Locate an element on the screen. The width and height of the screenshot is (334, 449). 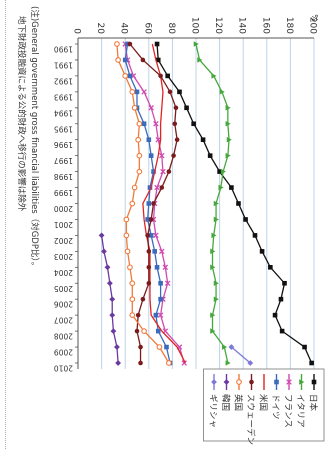
x-tick-label: 2005 is located at coordinates (63, 288).